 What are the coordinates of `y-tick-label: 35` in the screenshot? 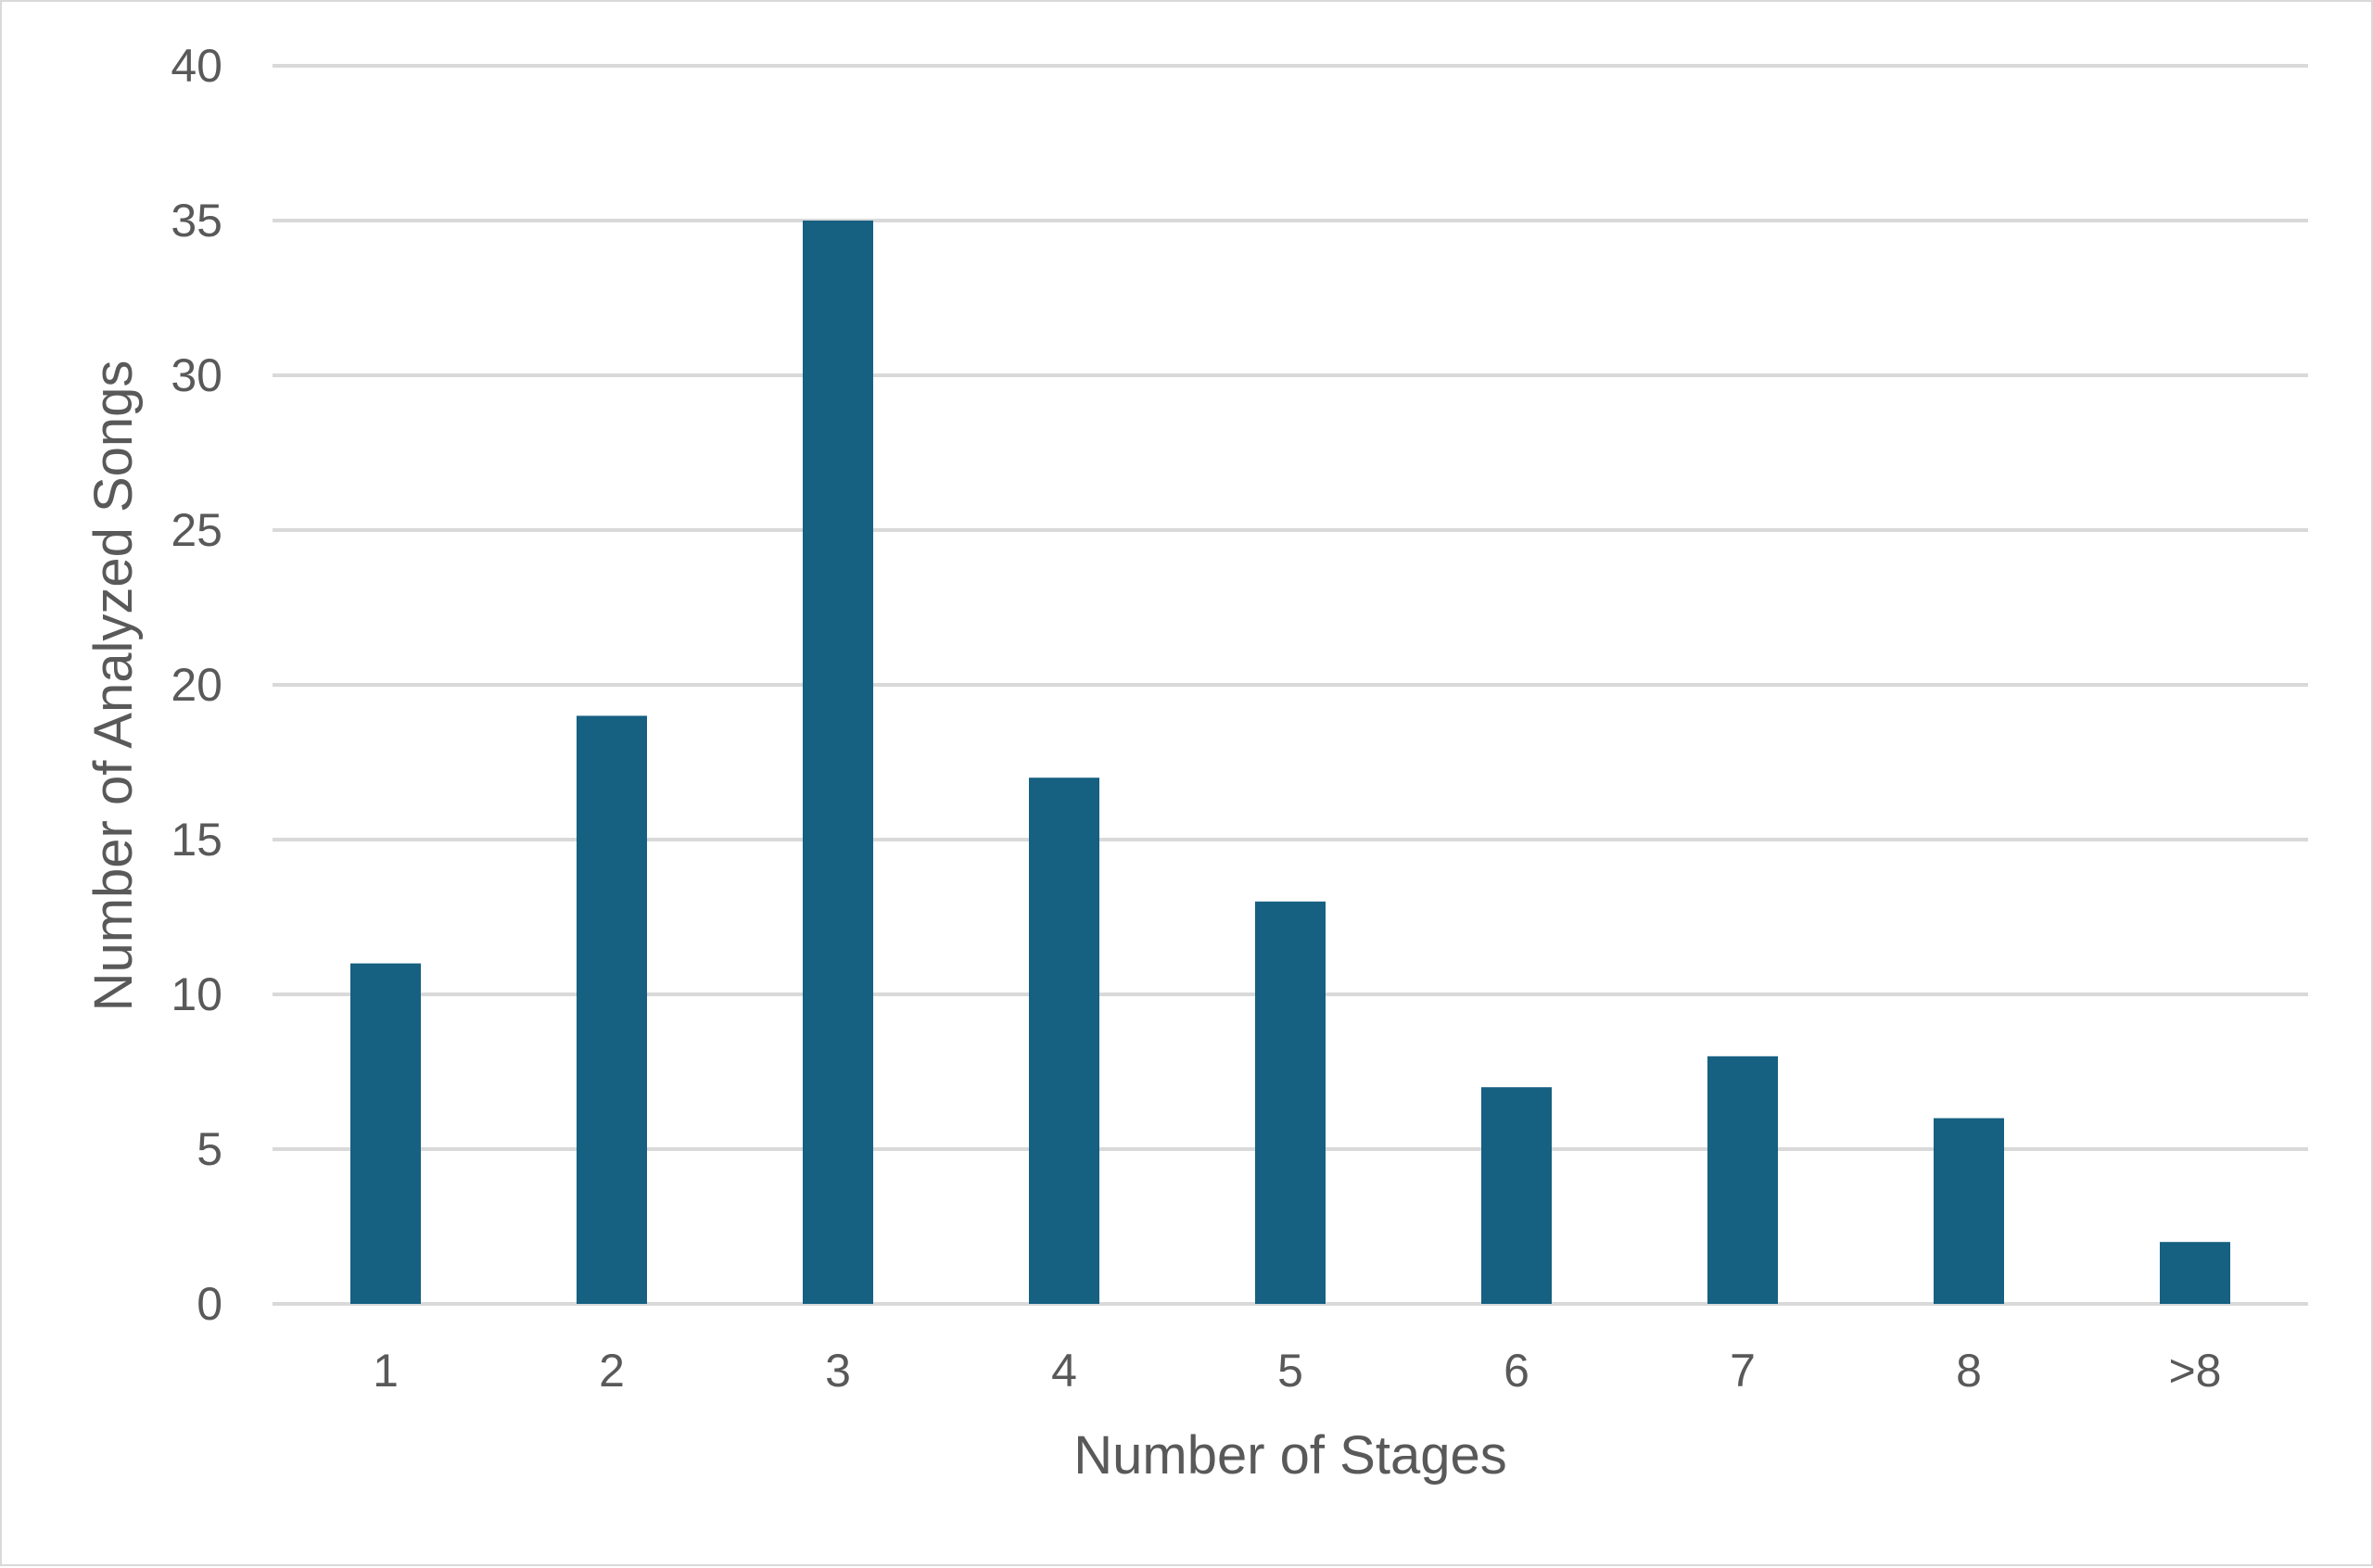 It's located at (197, 221).